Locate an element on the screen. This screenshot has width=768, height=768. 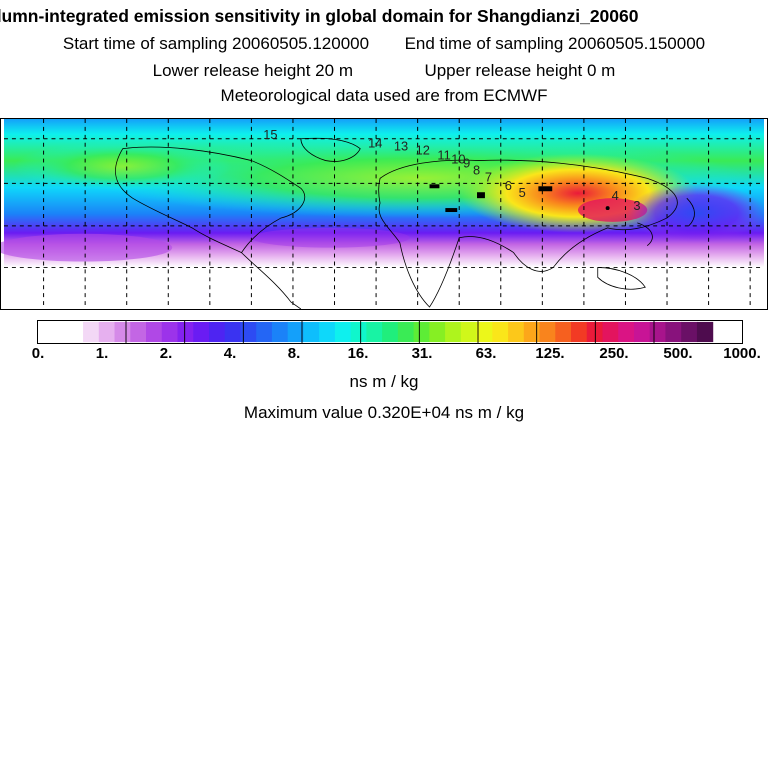
lower-release-height: Lower release height 20 m is located at coordinates (252, 70).